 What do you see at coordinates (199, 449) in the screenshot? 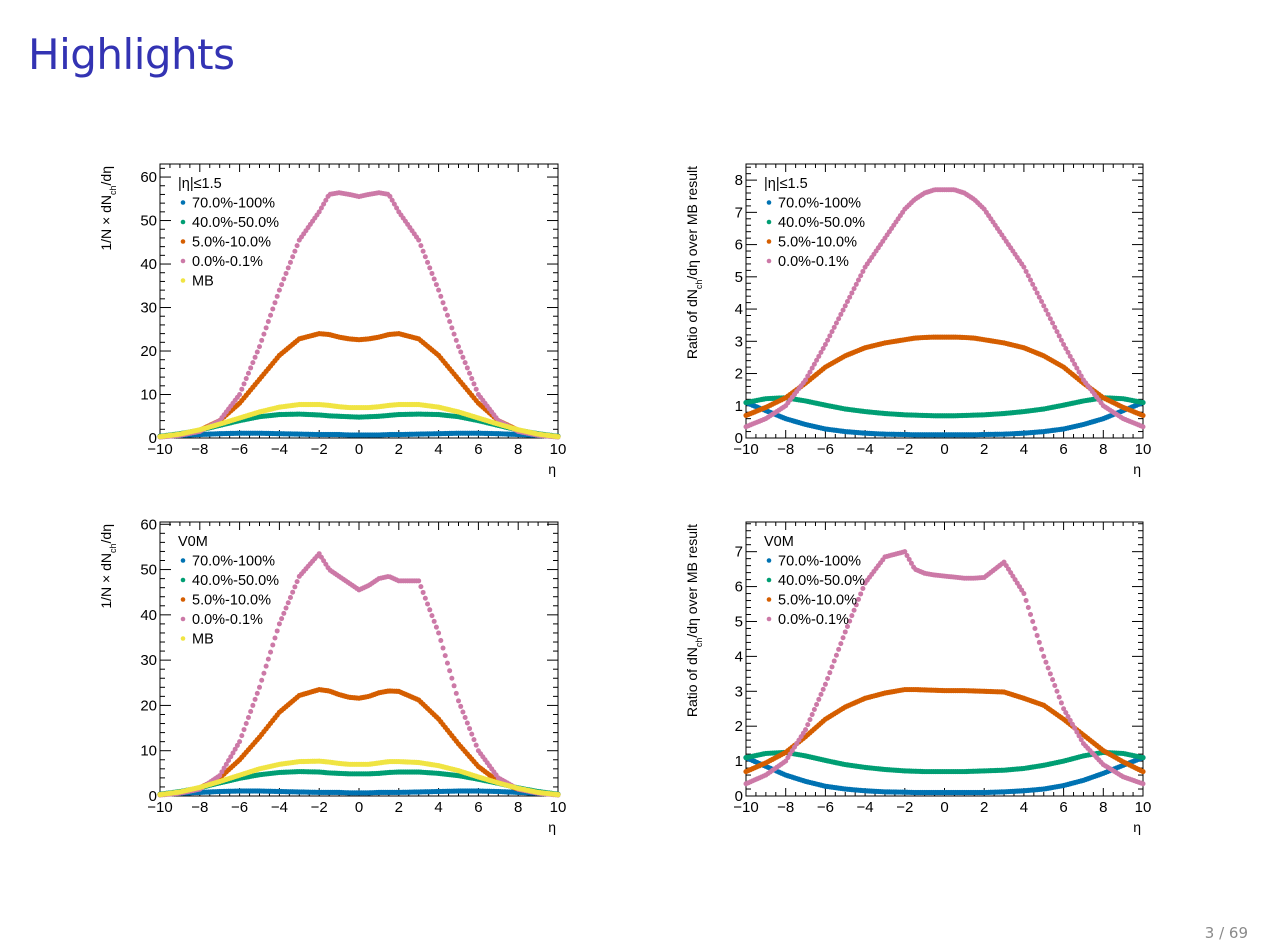
I see `x-tick-label: −8` at bounding box center [199, 449].